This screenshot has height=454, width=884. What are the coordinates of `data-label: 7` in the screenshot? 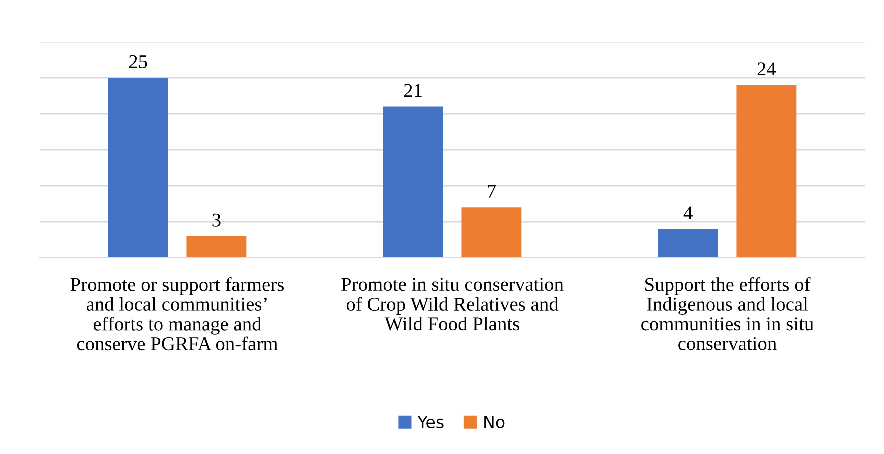 It's located at (492, 191).